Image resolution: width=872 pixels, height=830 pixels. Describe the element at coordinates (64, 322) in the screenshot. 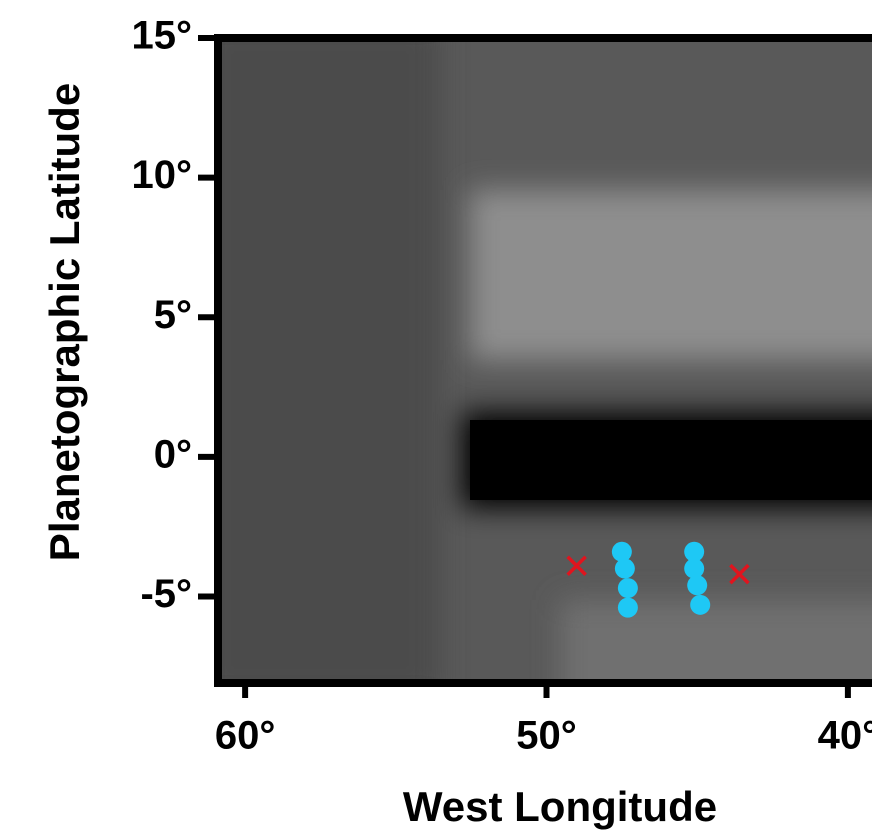

I see `y-axis-title: Planetographic Latitude` at that location.